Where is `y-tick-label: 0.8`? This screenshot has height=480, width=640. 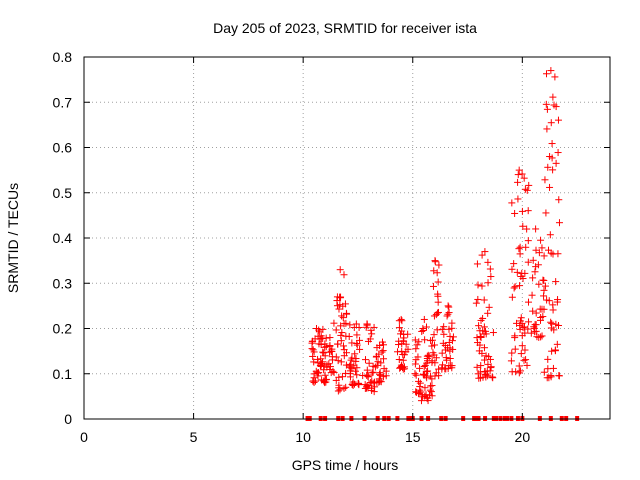 y-tick-label: 0.8 is located at coordinates (63, 57).